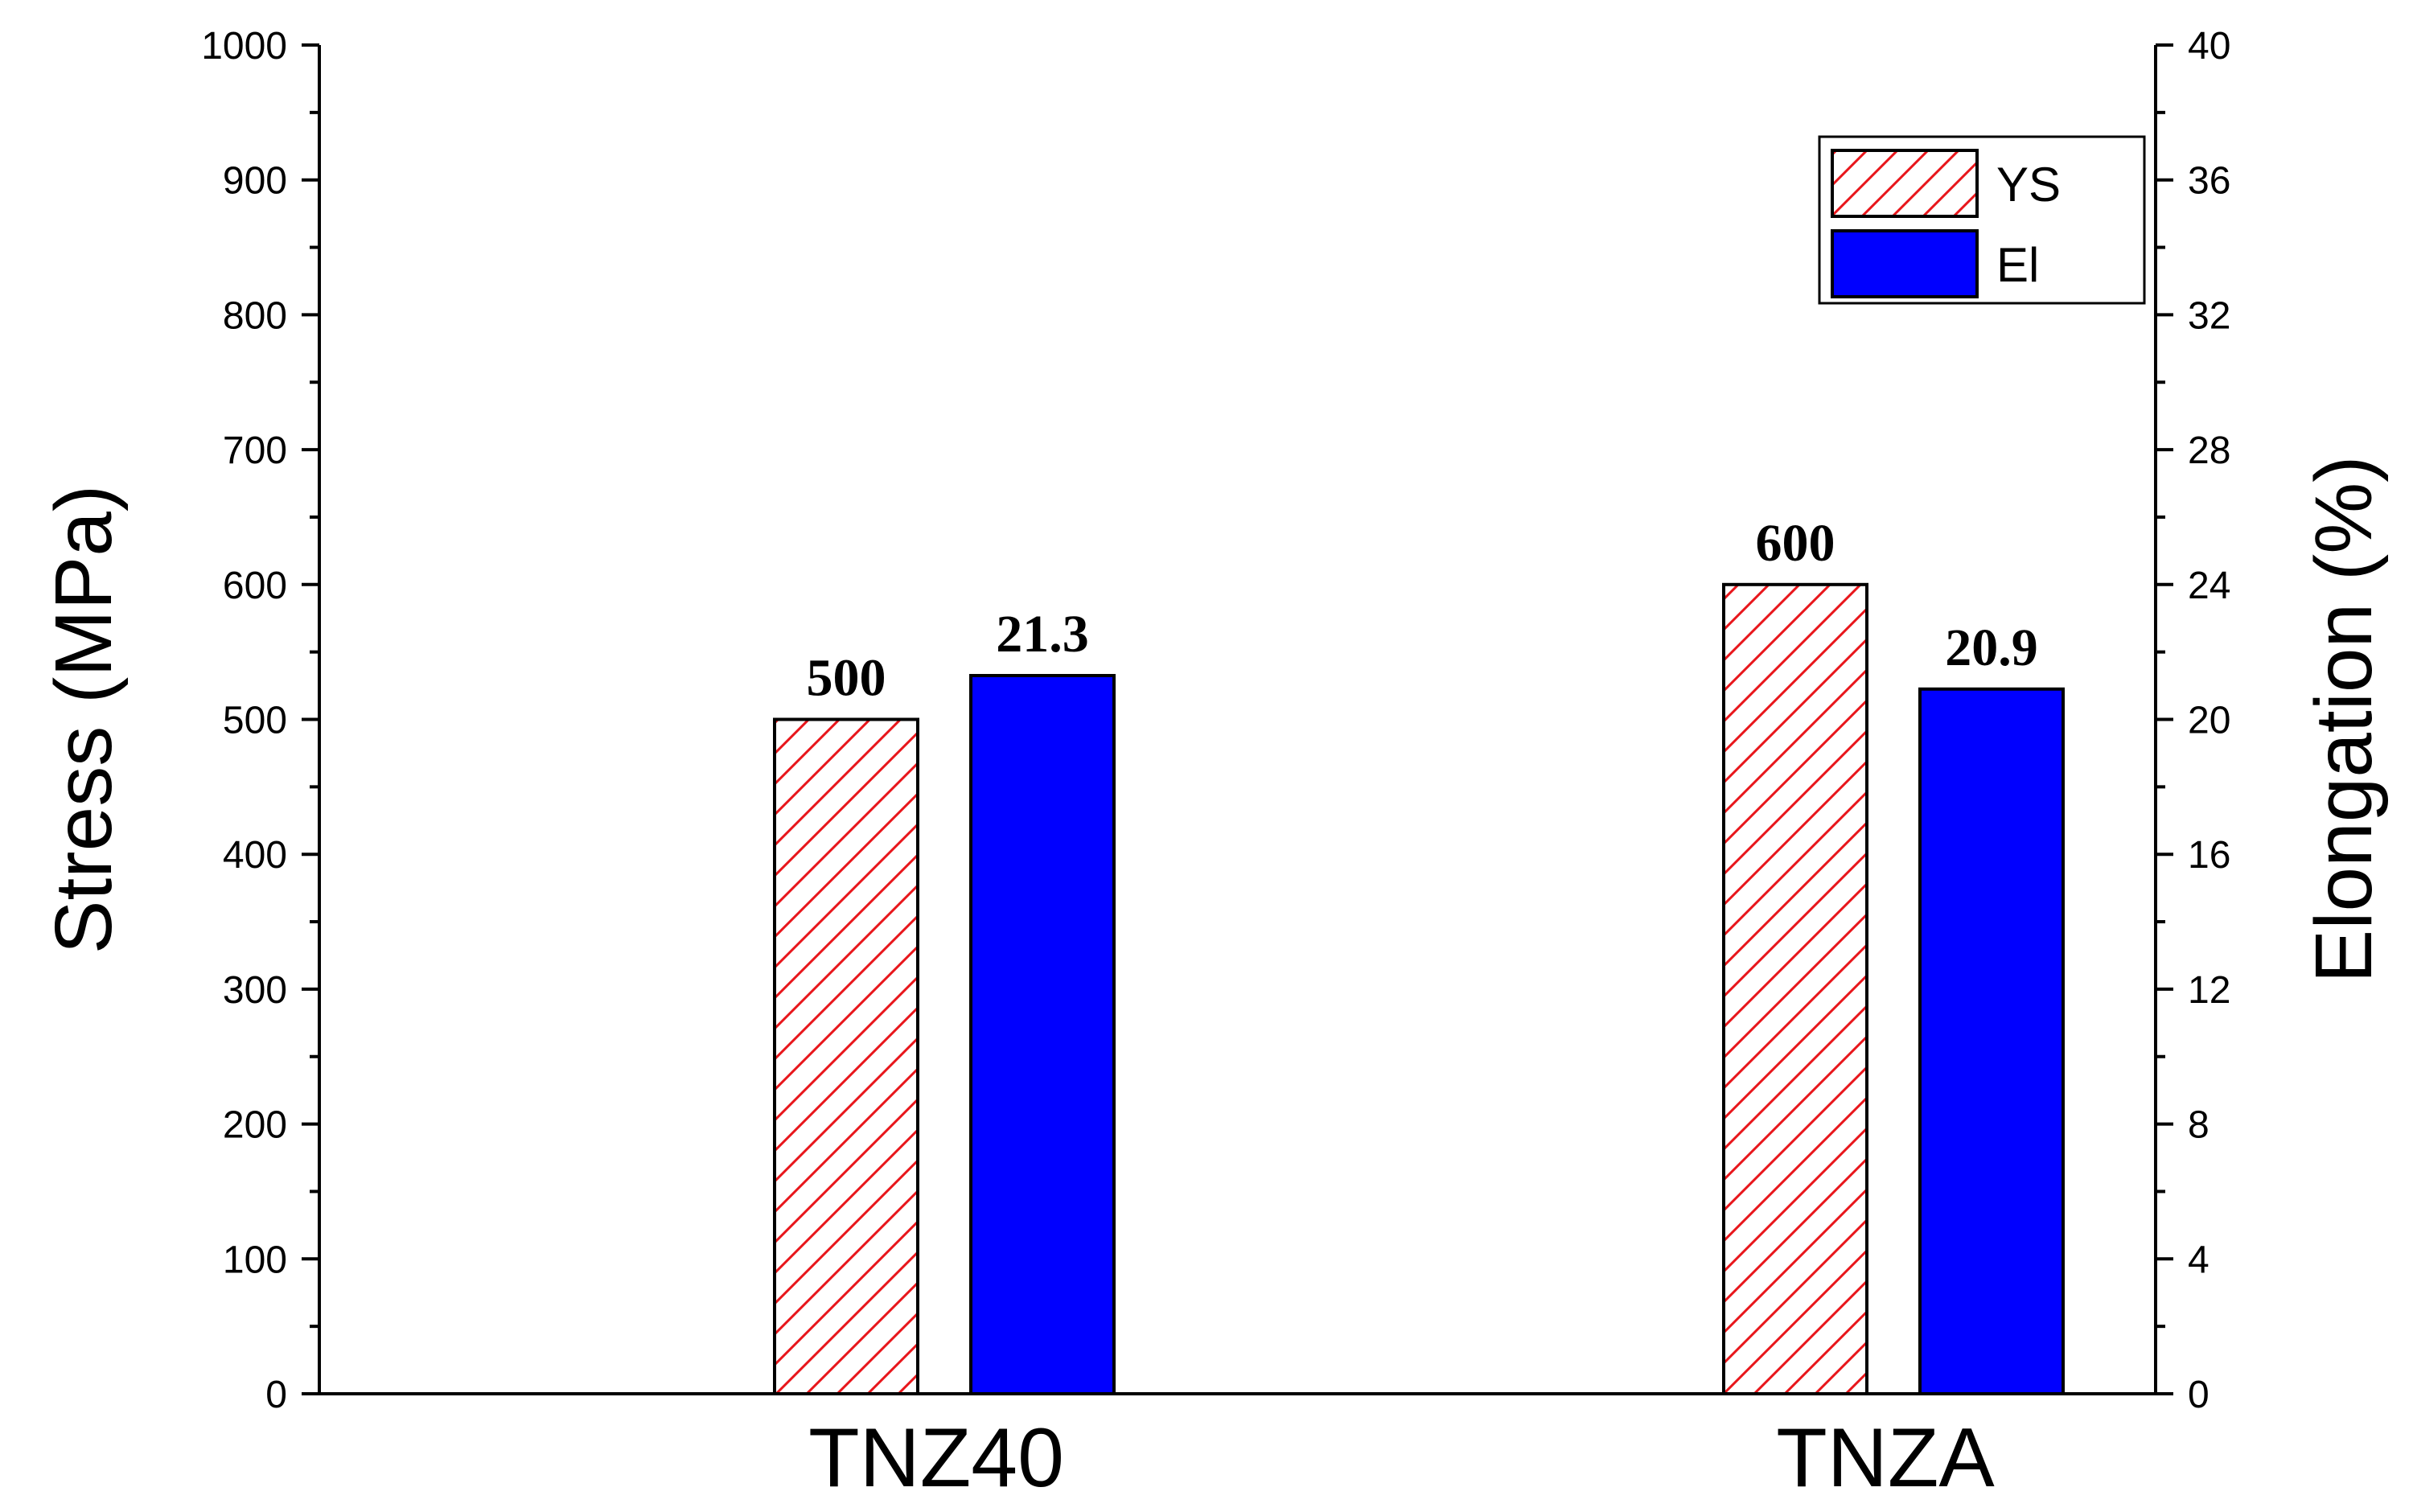 This screenshot has height=1512, width=2413. What do you see at coordinates (1991, 647) in the screenshot?
I see `data-label-el-tnza: 20.9` at bounding box center [1991, 647].